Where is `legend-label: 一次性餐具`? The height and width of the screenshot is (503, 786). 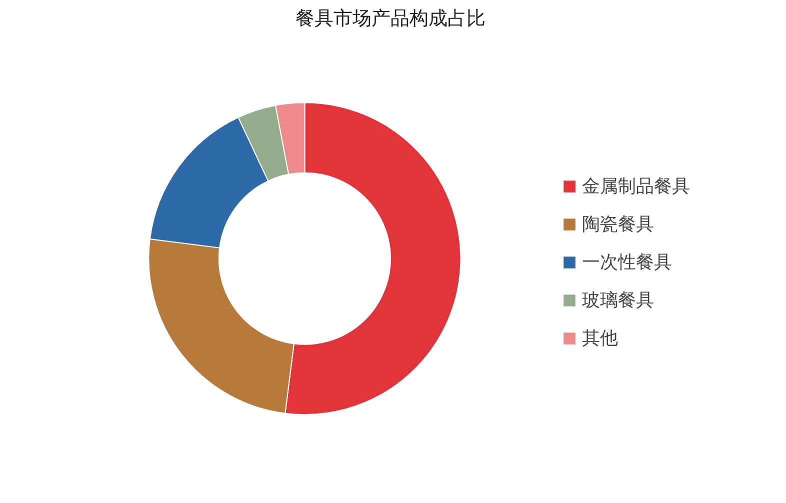 legend-label: 一次性餐具 is located at coordinates (627, 262).